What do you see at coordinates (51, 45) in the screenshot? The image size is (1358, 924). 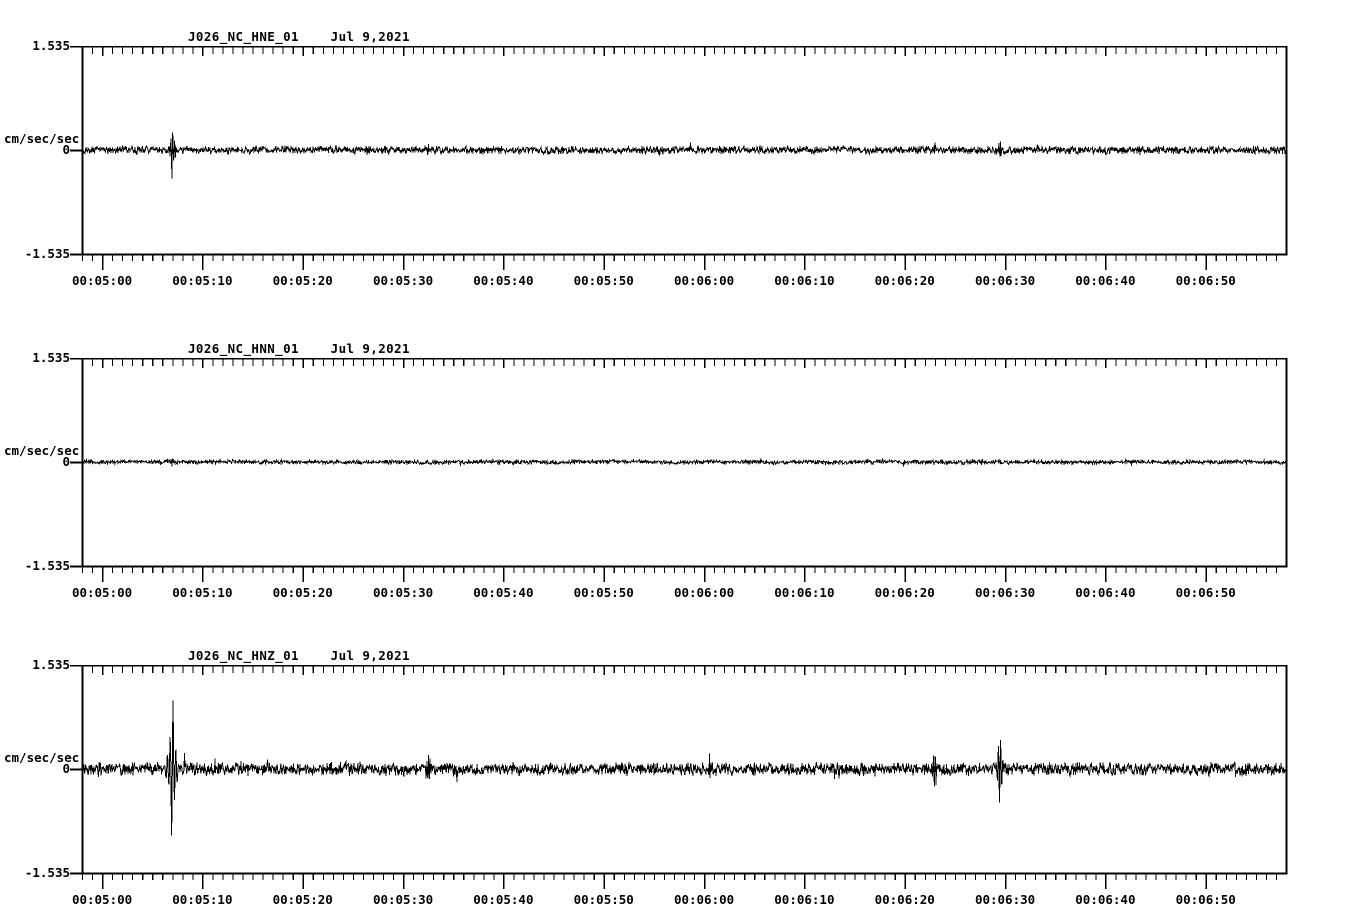 I see `y-axis-label-max-hne: 1.535` at bounding box center [51, 45].